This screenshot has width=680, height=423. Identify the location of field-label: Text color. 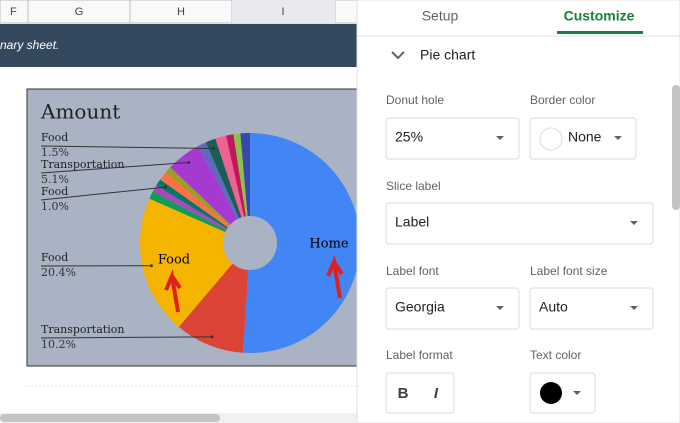
(555, 355).